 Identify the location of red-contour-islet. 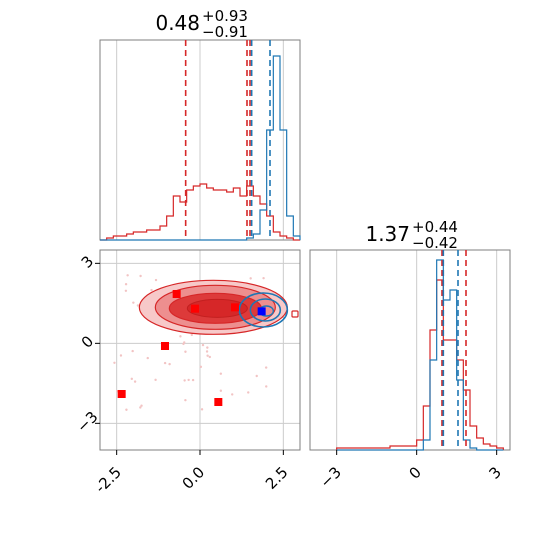
(295, 314).